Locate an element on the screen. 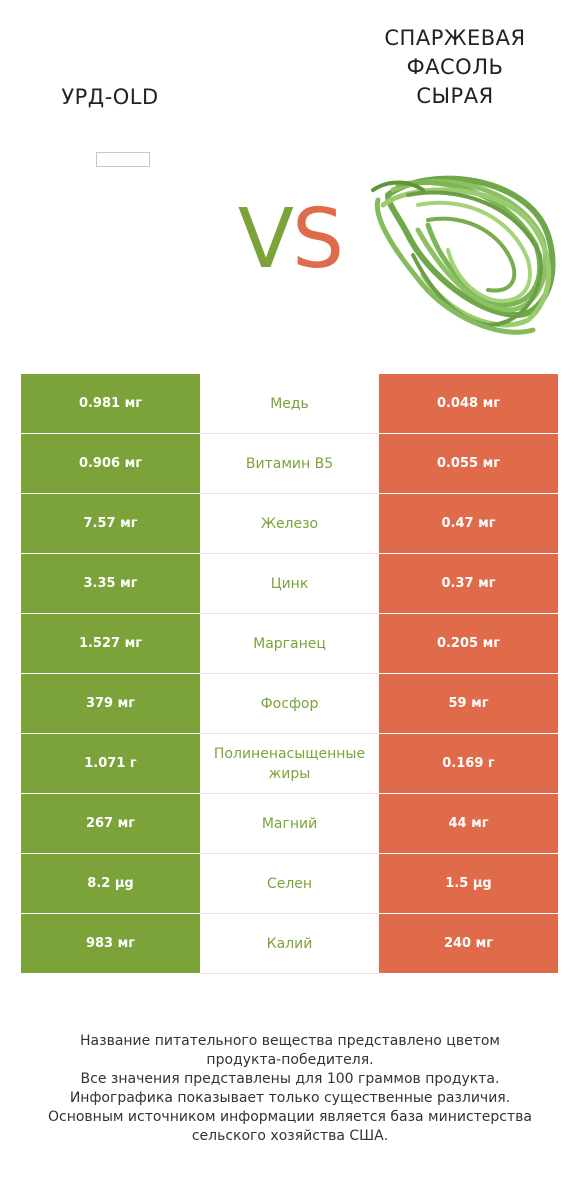 This screenshot has height=1204, width=580. right-value: 0.055 мг is located at coordinates (468, 463).